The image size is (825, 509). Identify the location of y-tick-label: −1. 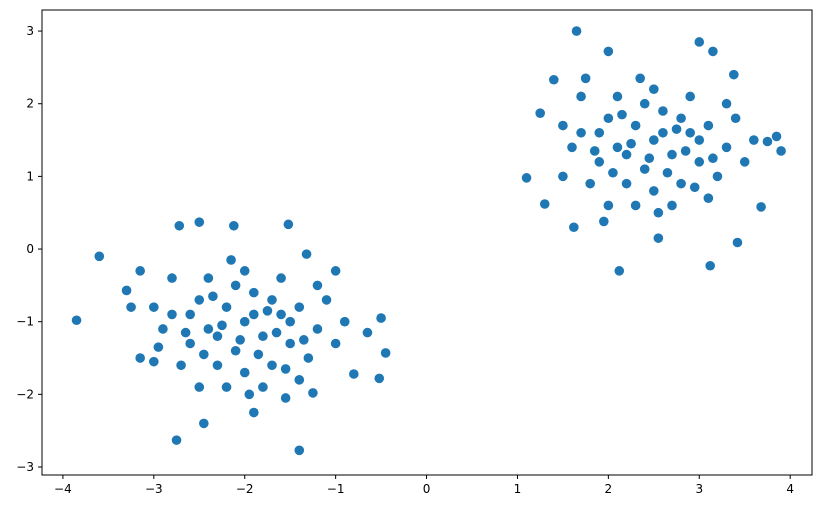
(25, 322).